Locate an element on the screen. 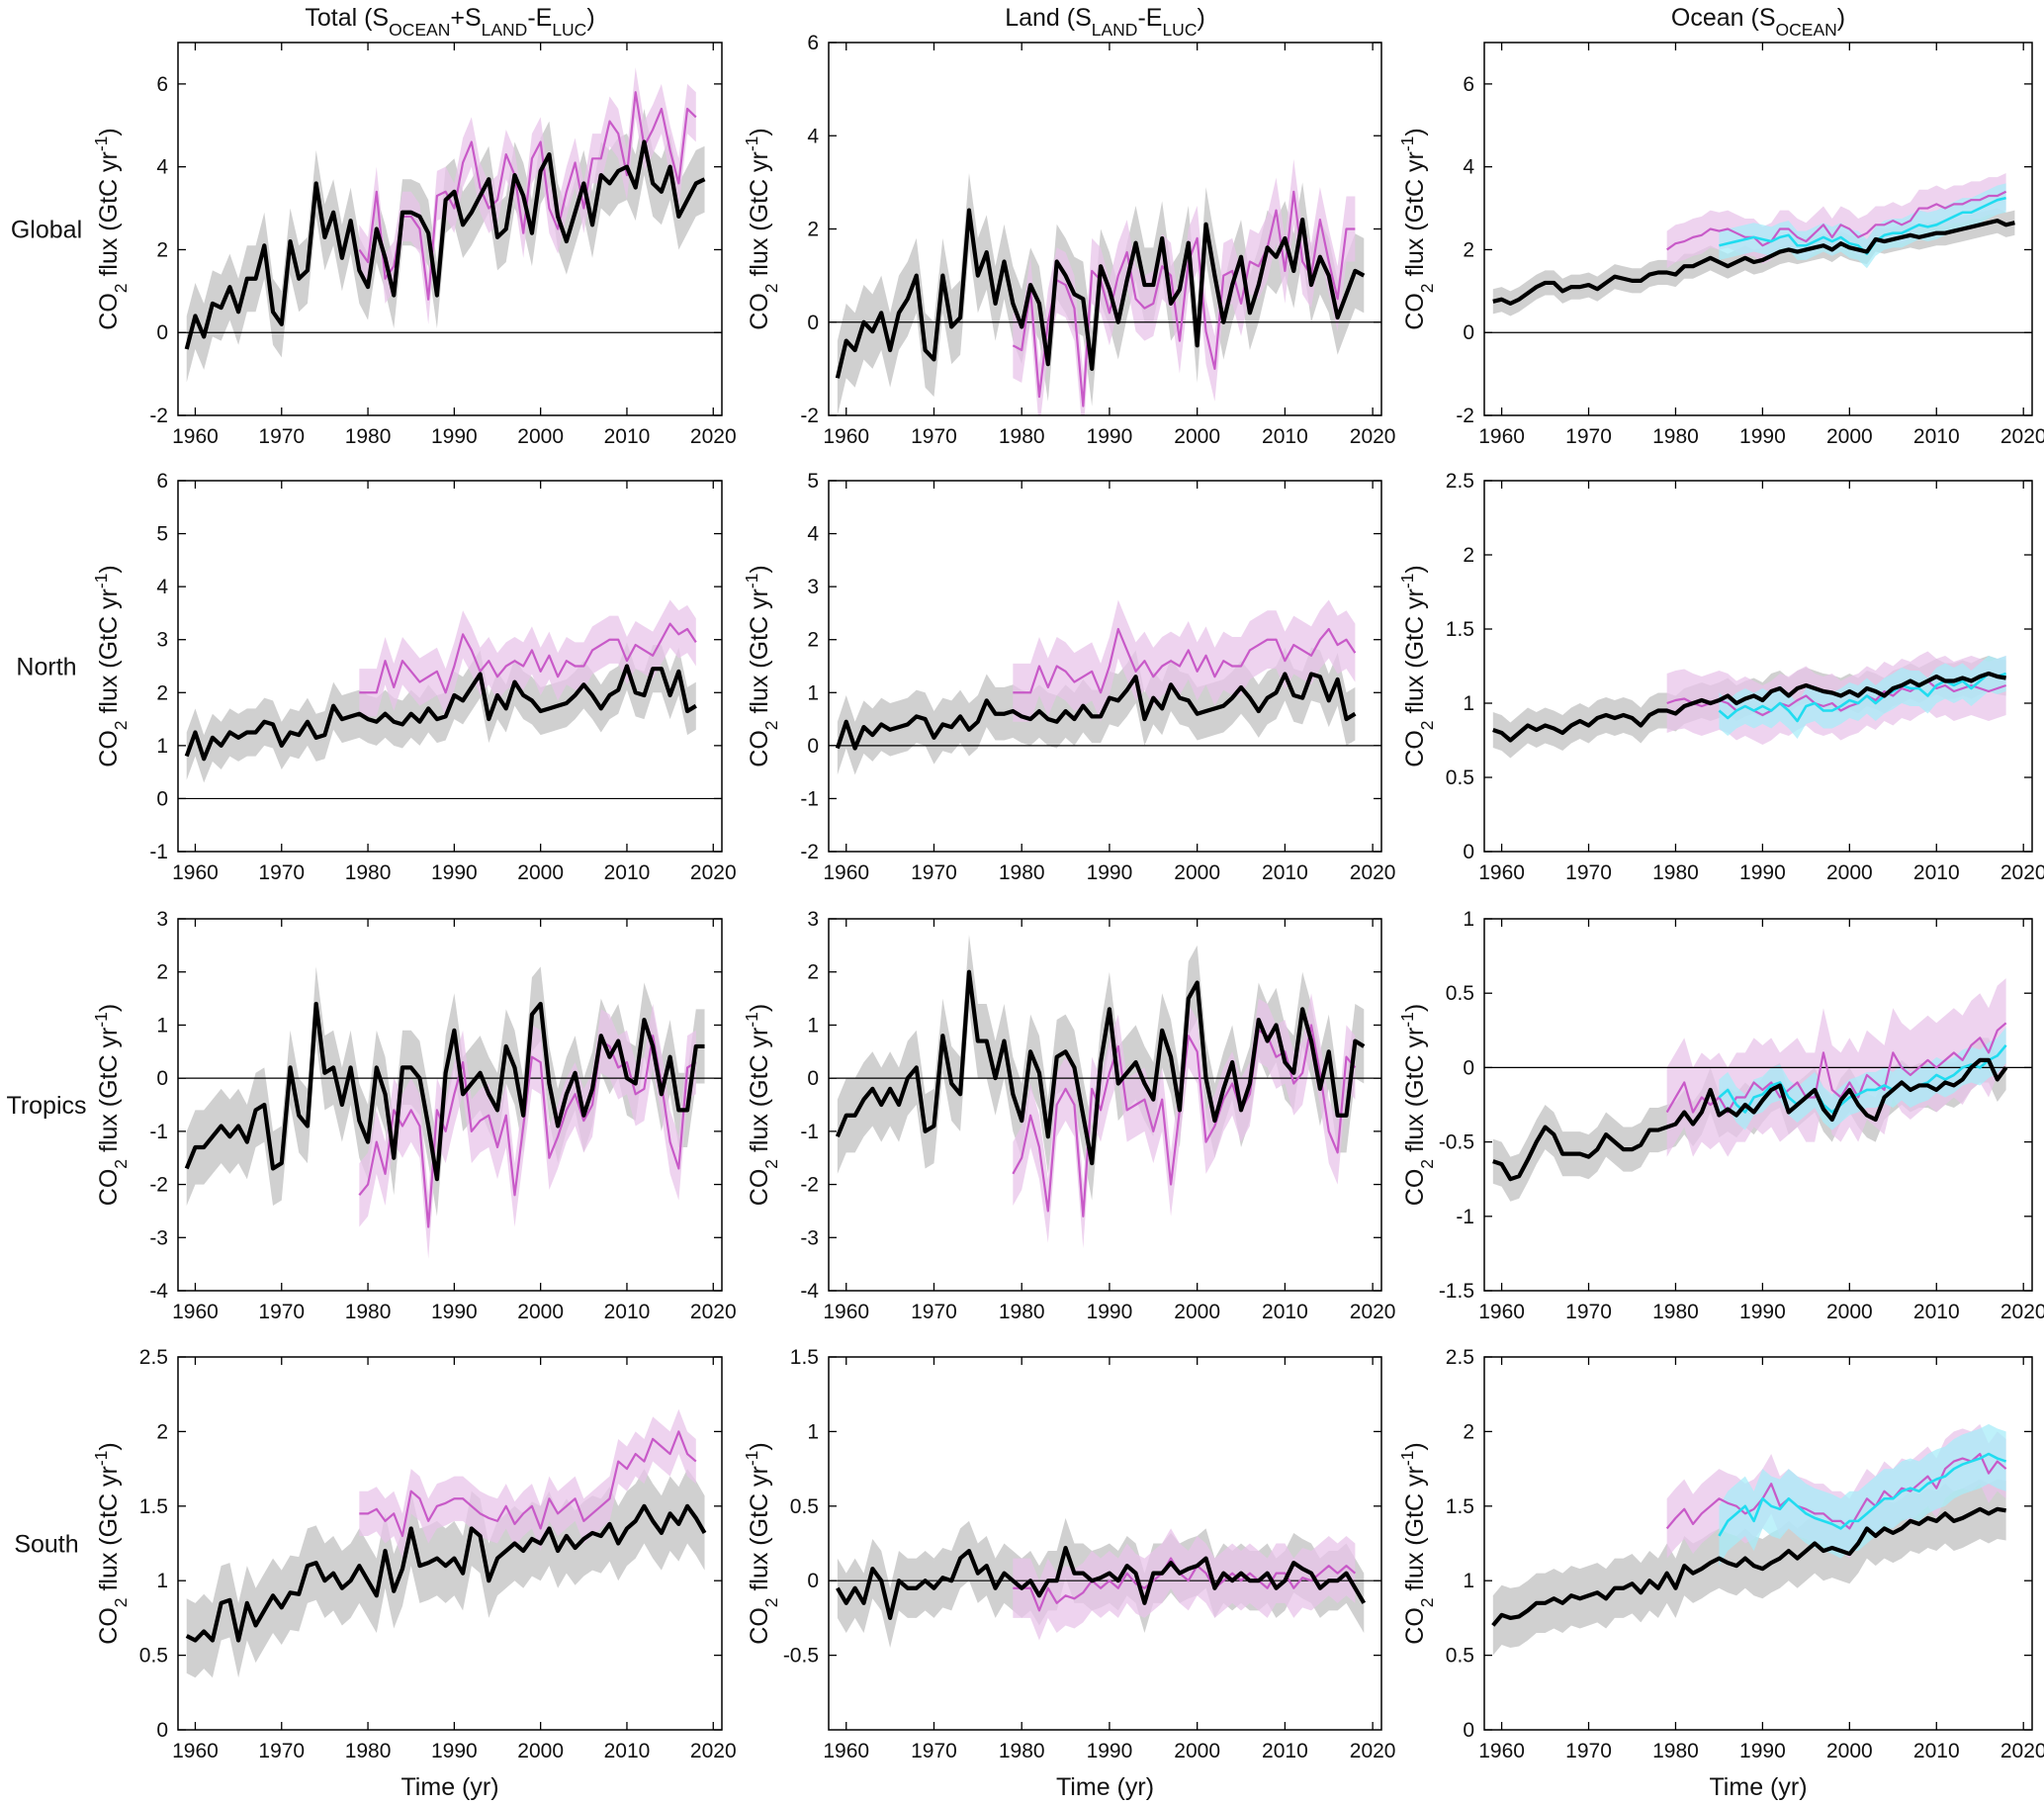  y-tick-label: -1.5 is located at coordinates (1456, 1291).